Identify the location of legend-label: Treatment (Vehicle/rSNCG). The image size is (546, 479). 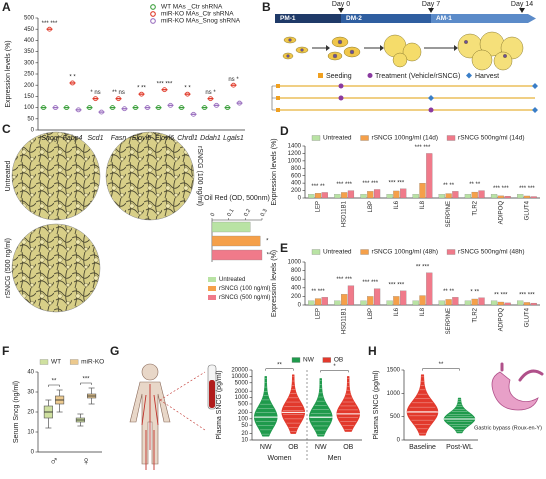
(417, 76).